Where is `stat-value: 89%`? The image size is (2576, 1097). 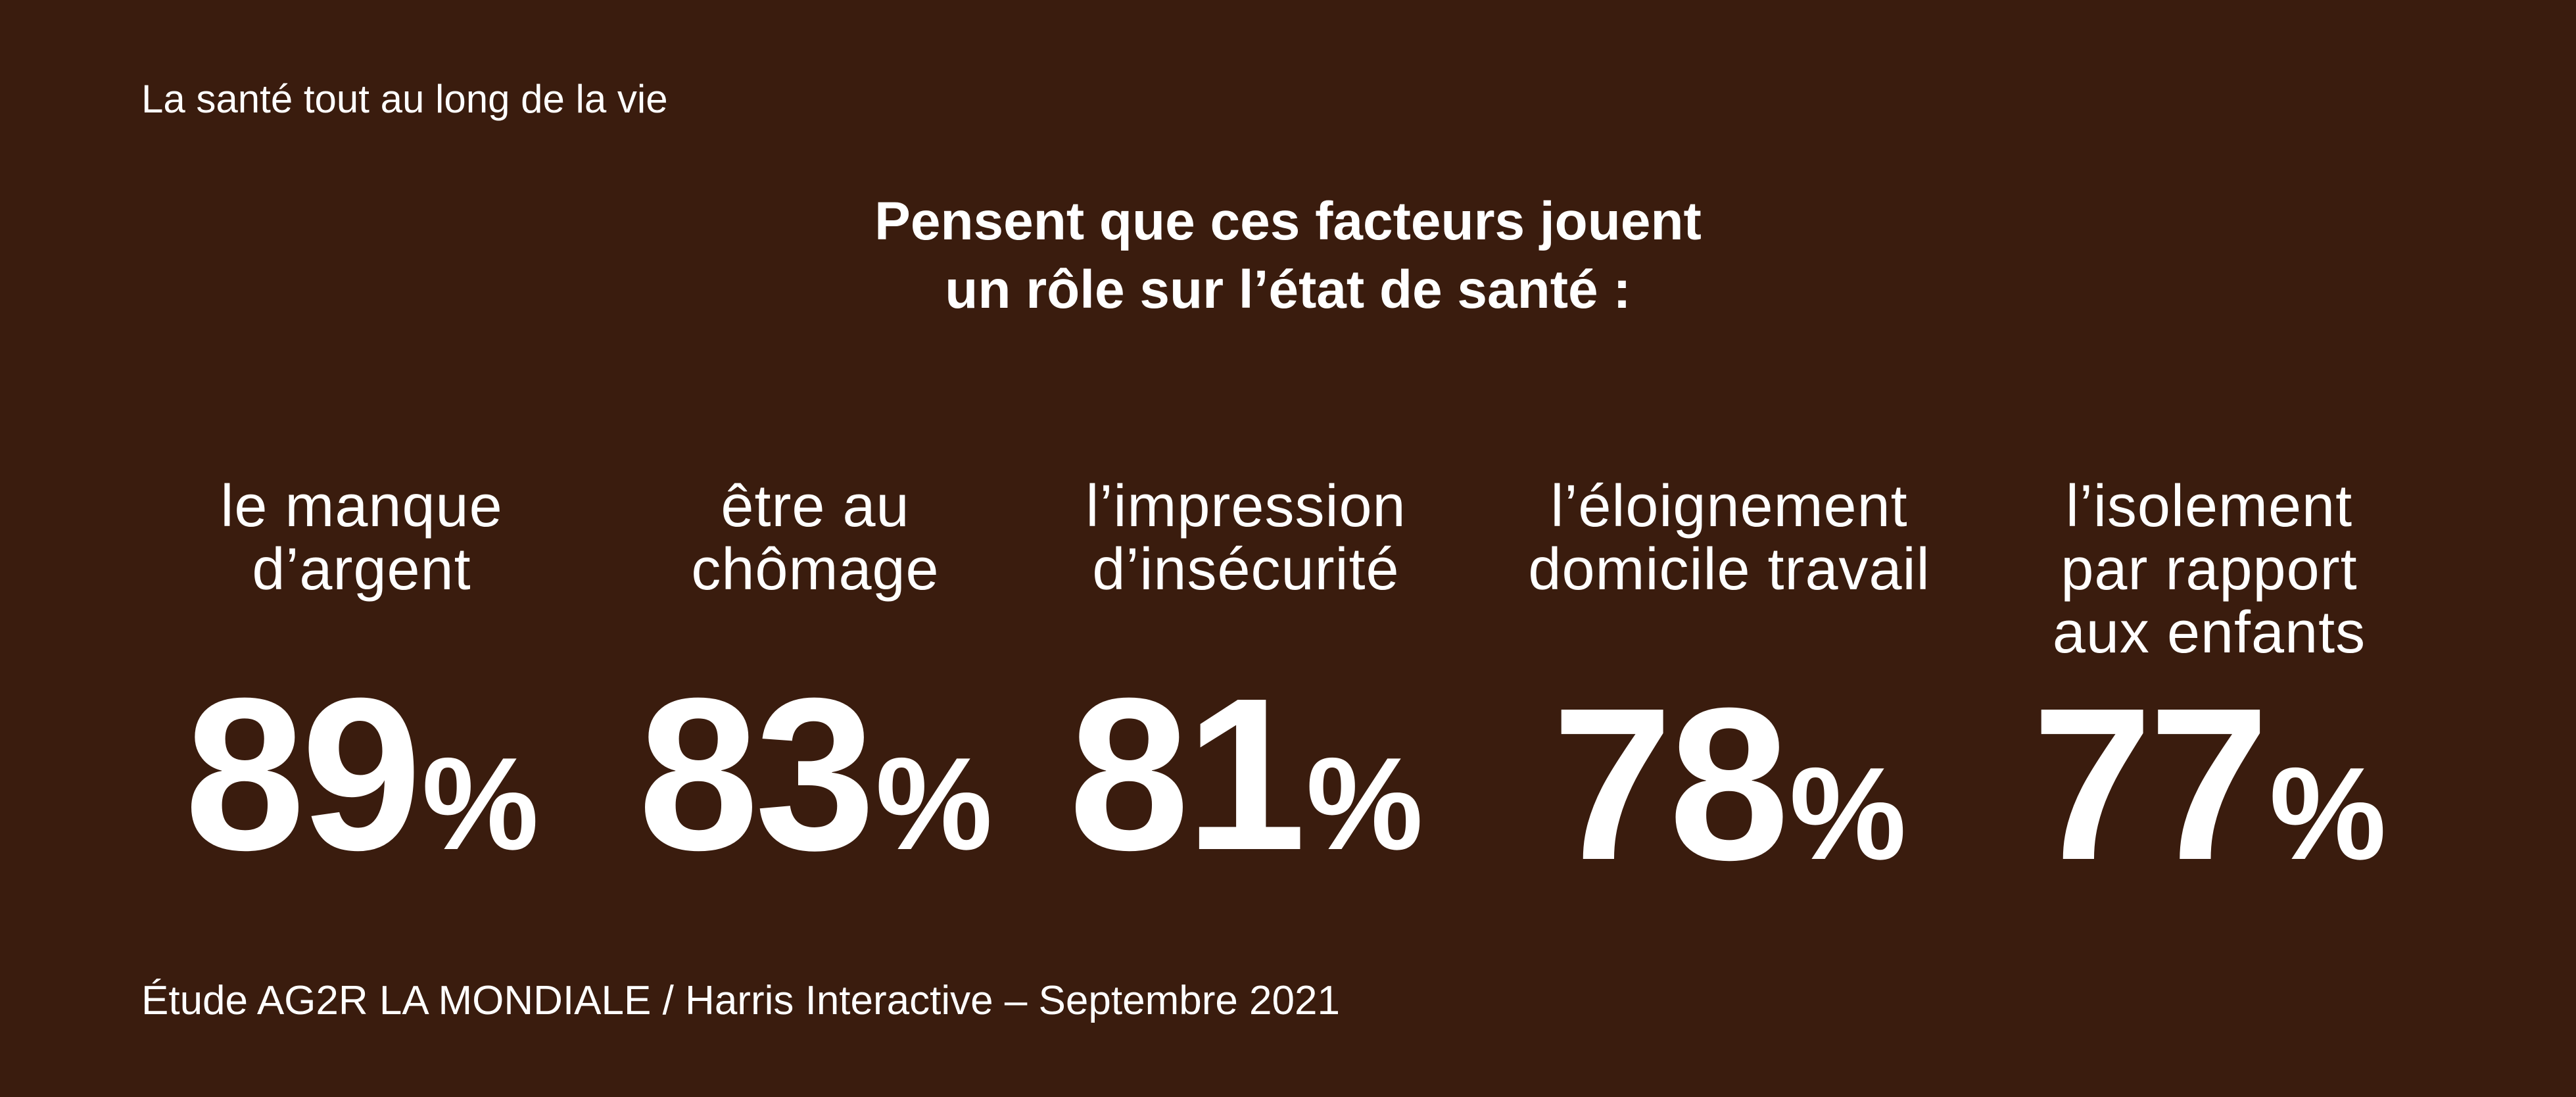
stat-value: 89% is located at coordinates (361, 774).